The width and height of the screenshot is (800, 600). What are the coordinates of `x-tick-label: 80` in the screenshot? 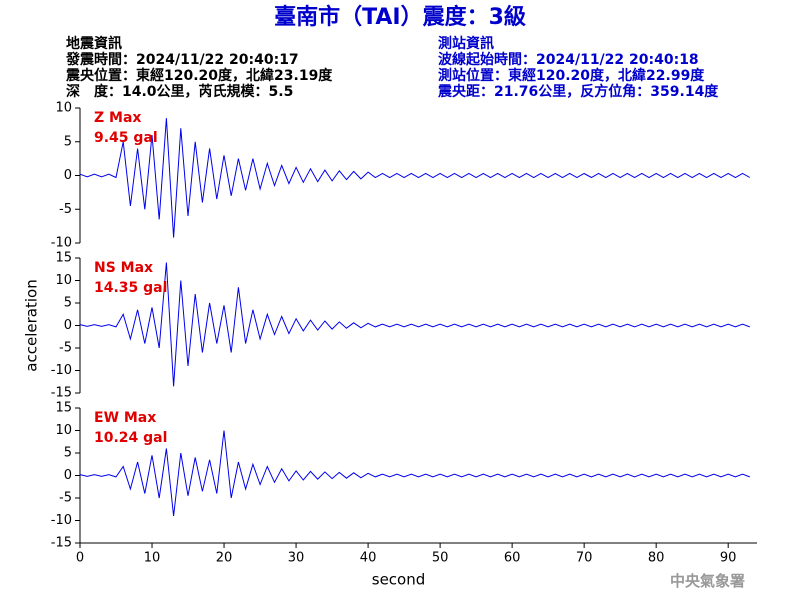 It's located at (656, 558).